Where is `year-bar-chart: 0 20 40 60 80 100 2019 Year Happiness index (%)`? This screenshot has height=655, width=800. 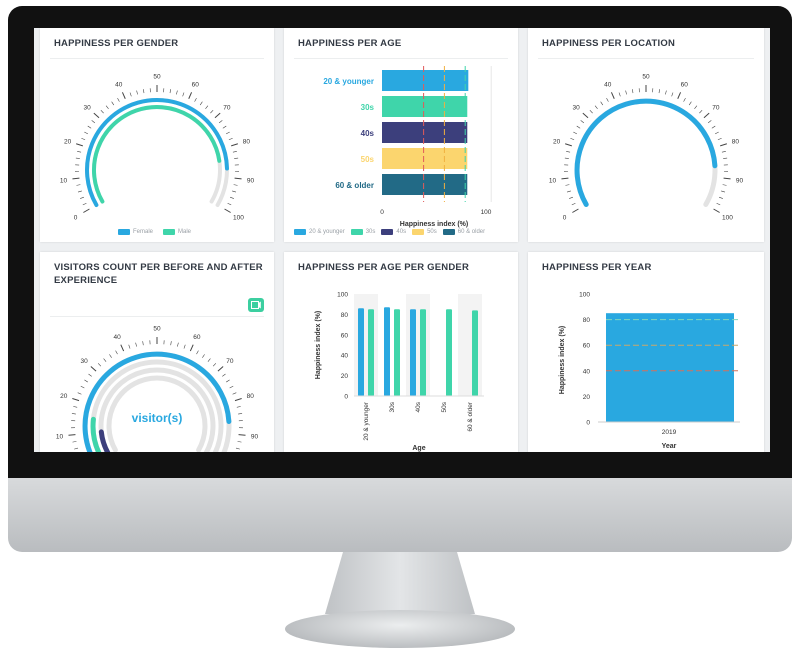 year-bar-chart: 0 20 40 60 80 100 2019 Year Happiness index (%) is located at coordinates (649, 371).